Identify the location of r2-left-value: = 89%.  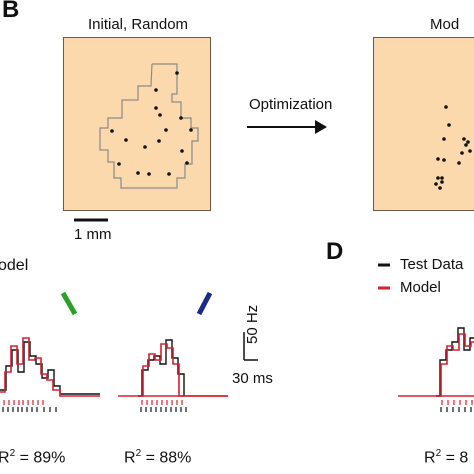
(42, 458).